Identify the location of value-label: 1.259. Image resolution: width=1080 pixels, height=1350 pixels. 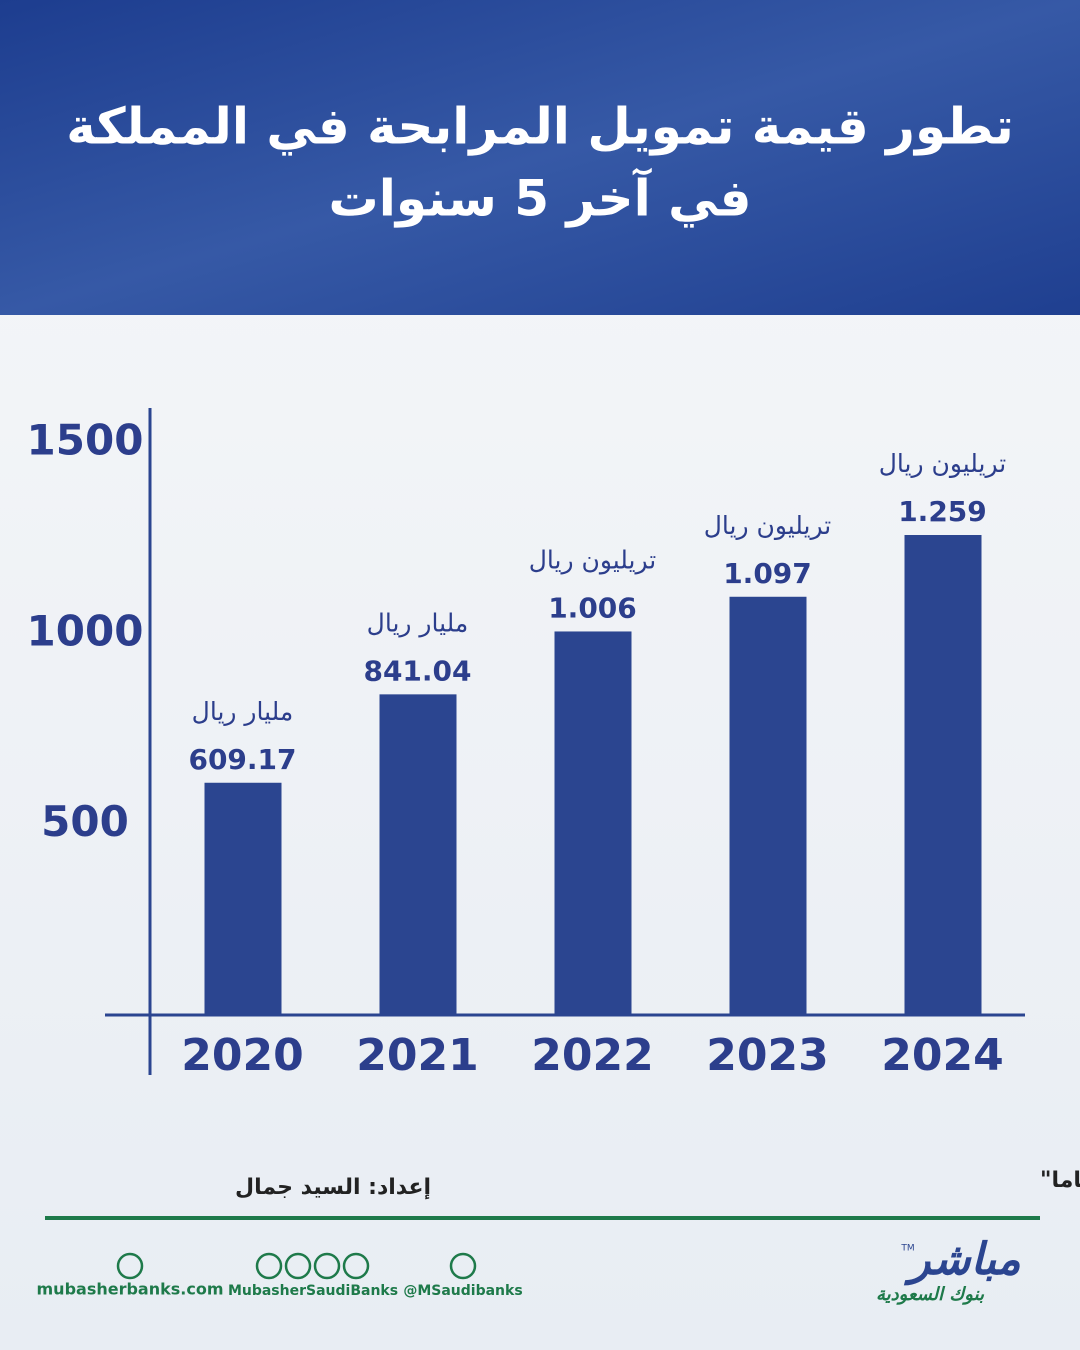
(942, 511).